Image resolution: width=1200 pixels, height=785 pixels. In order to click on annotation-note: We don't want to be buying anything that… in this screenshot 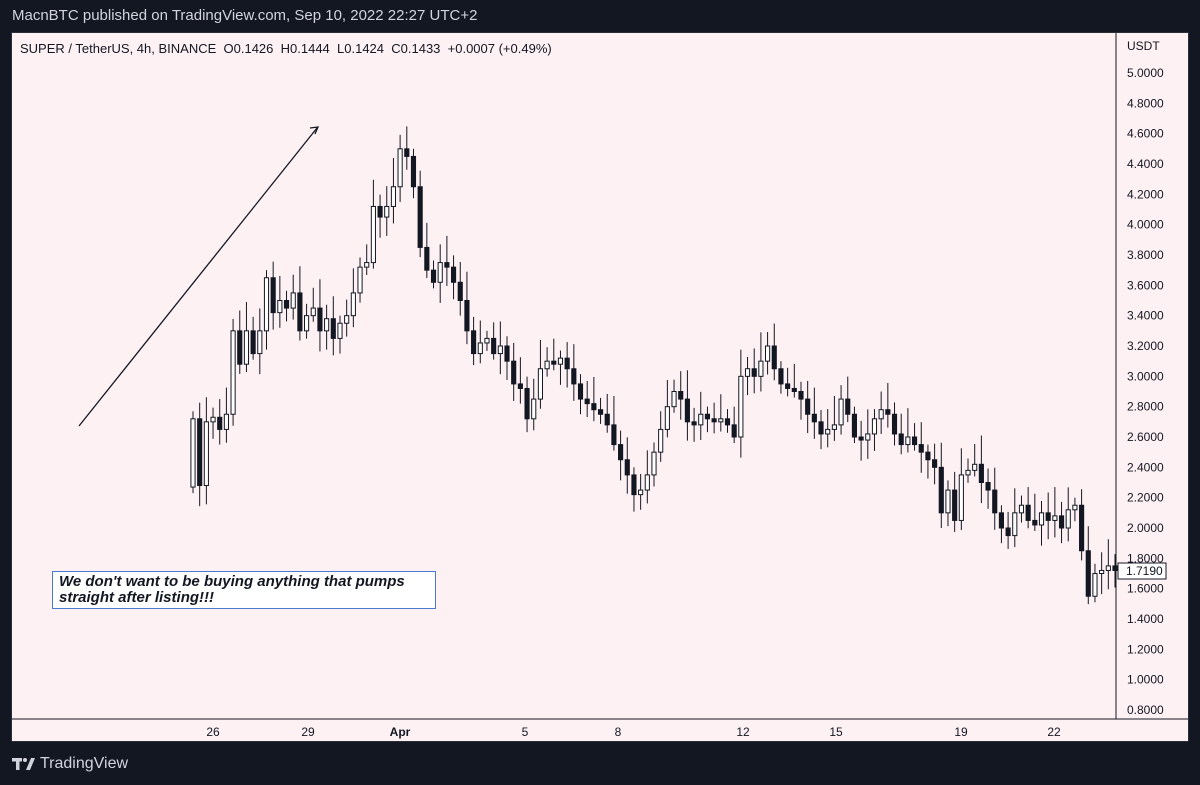, I will do `click(244, 590)`.